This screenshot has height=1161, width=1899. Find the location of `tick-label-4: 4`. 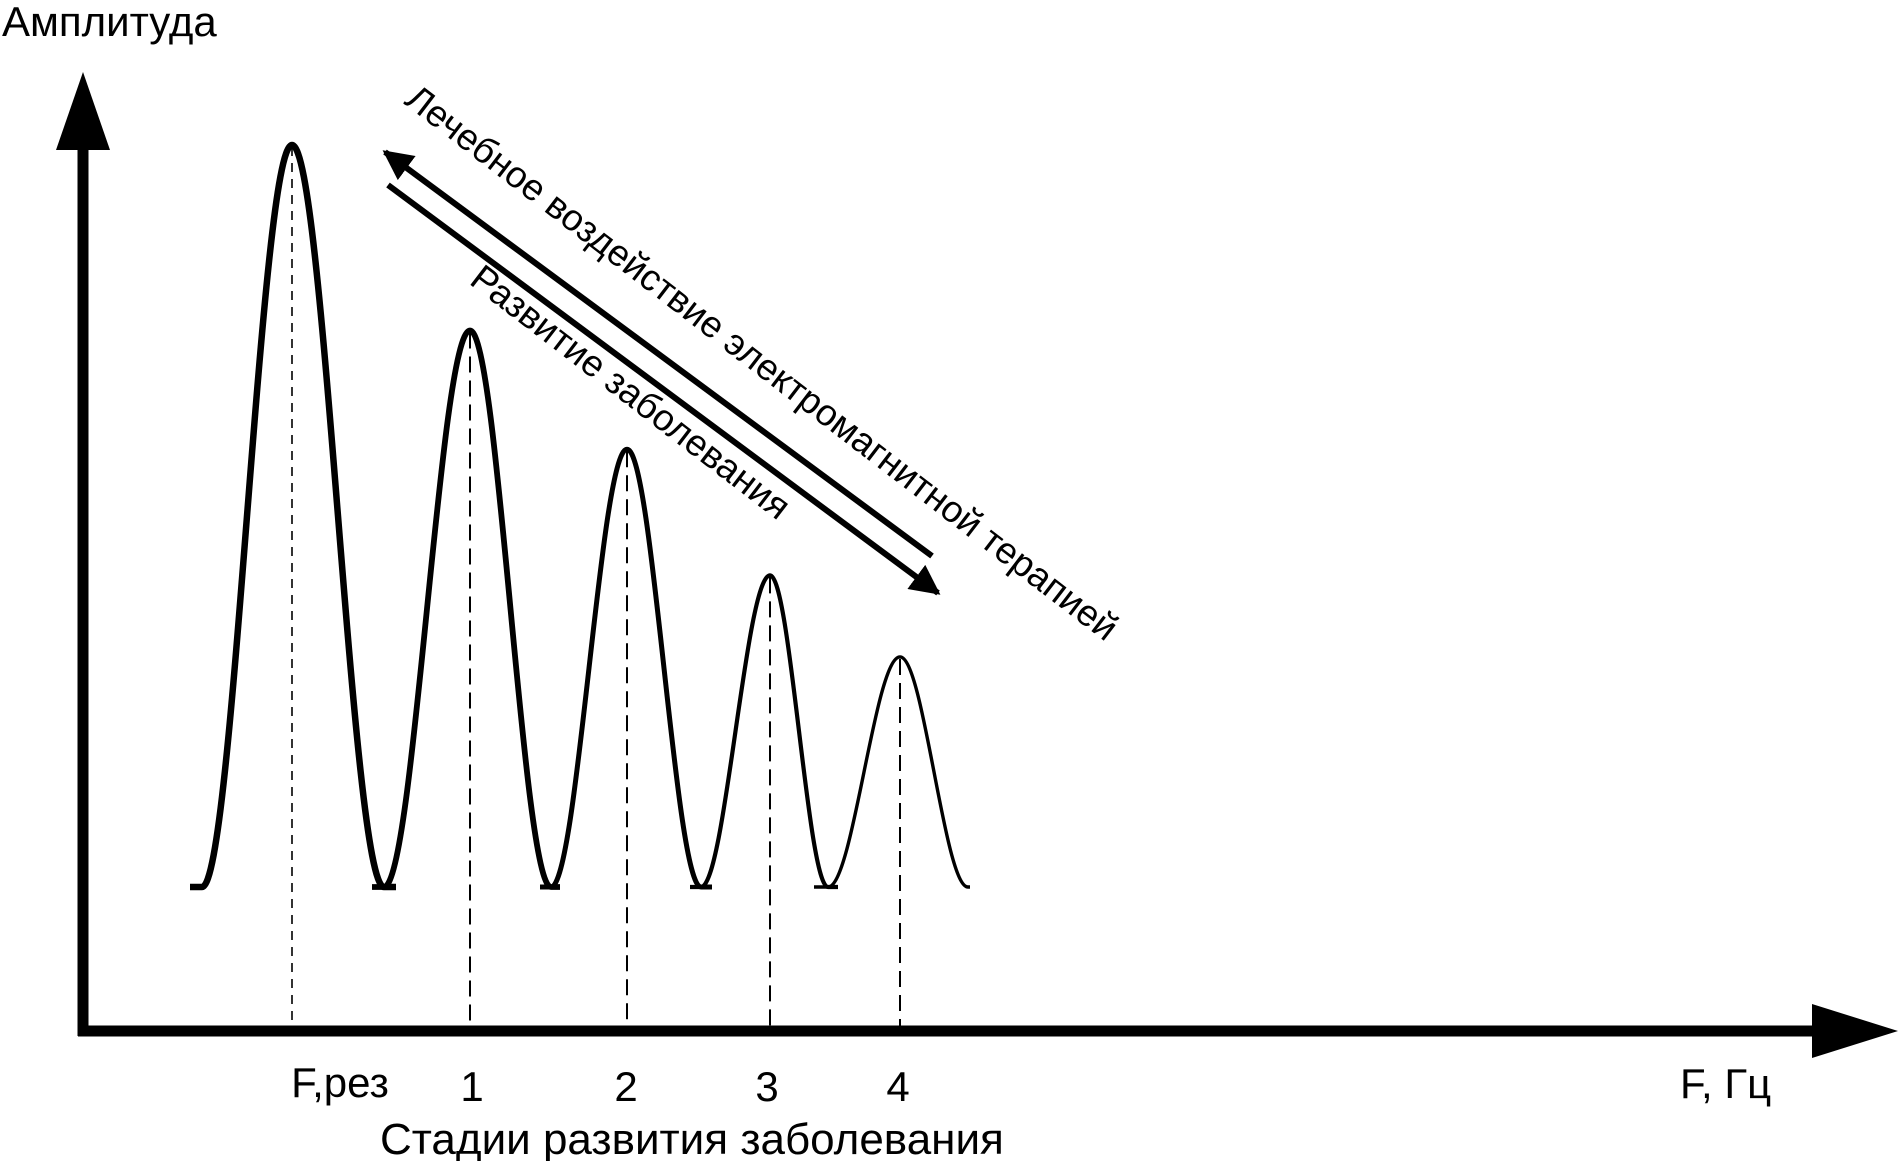

tick-label-4: 4 is located at coordinates (897, 1086).